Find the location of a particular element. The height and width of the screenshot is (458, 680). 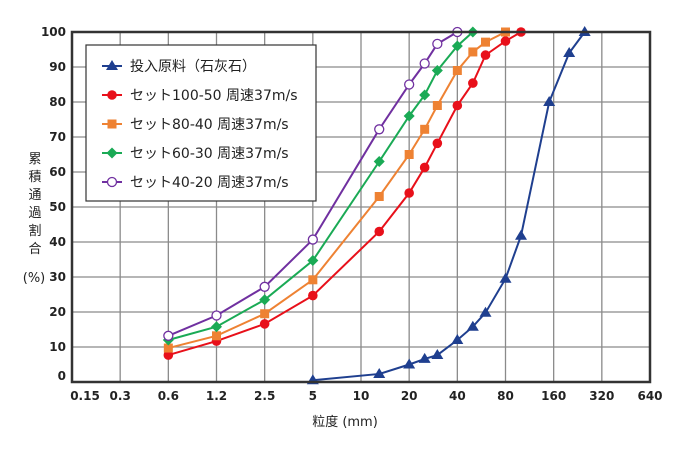

y-axis-unit: (%) is located at coordinates (34, 278).